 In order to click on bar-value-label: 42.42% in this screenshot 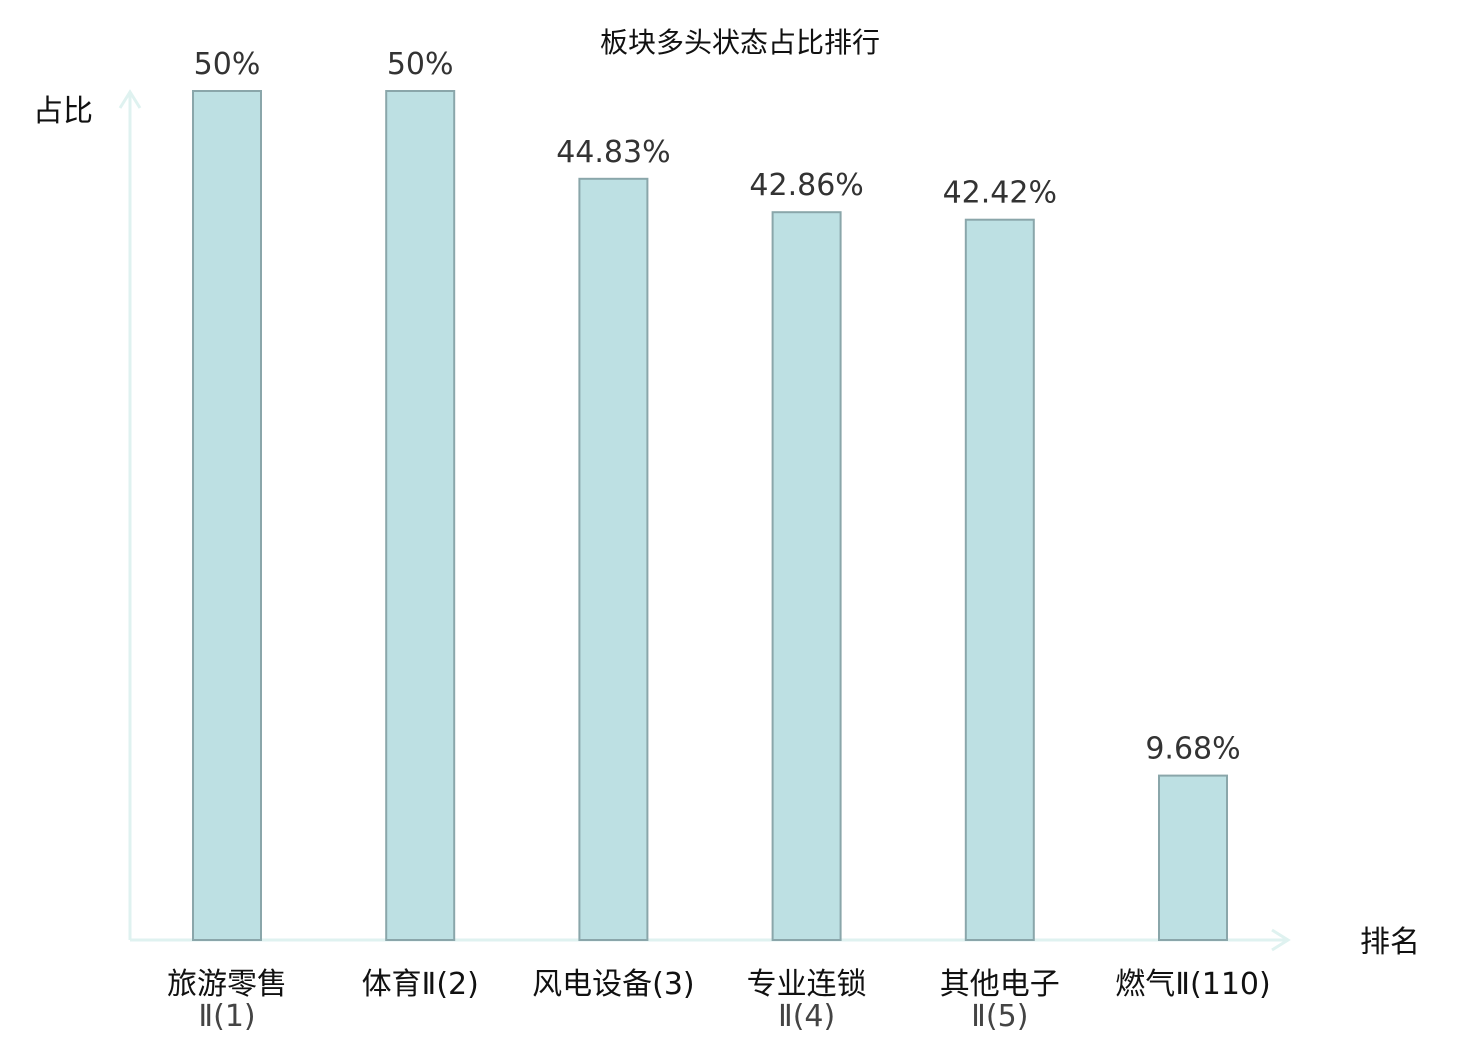, I will do `click(1000, 193)`.